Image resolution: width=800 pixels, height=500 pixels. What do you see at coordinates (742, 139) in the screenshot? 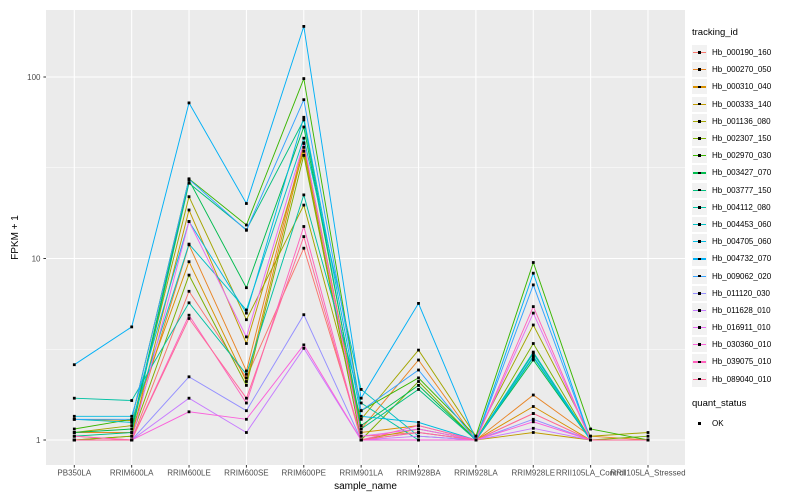
I see `legend-item-label: Hb_002307_150` at bounding box center [742, 139].